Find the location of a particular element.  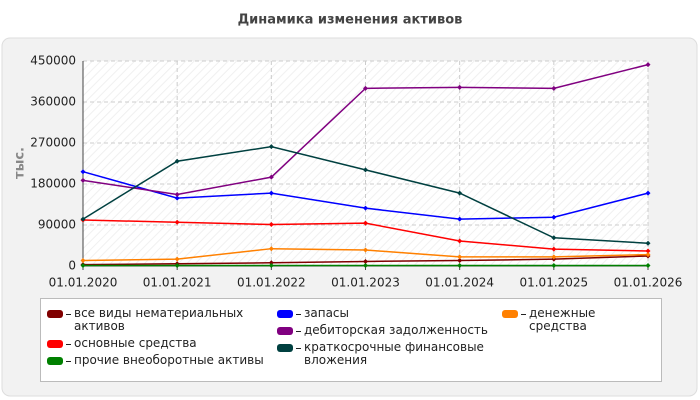

y-tick-label: 0 is located at coordinates (72, 266).